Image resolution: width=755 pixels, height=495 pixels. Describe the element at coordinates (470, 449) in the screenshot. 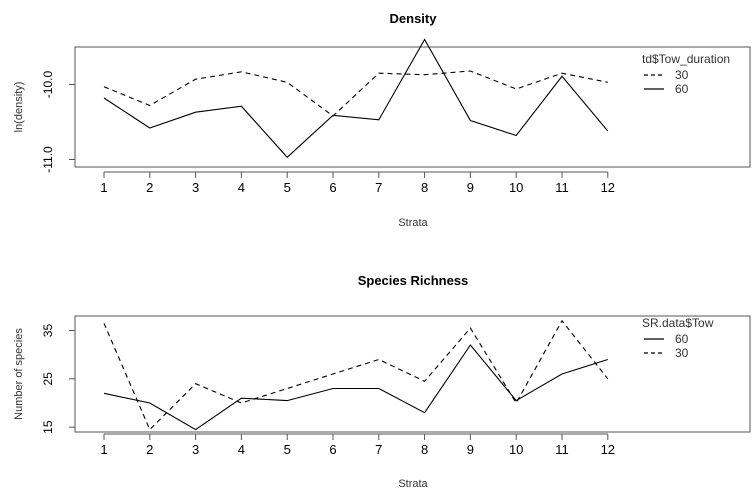

I see `chart2-x-tick-label: 9` at that location.